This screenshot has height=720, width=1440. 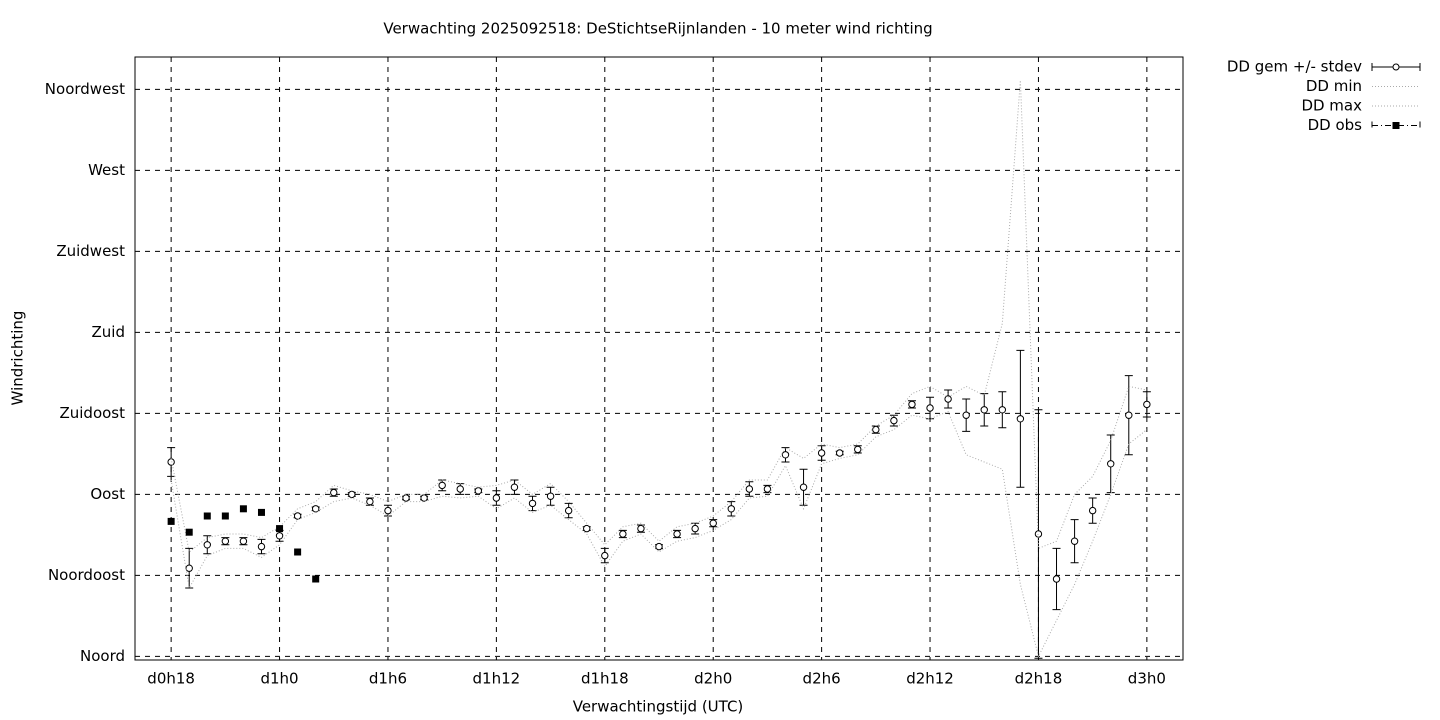 I want to click on x-tick-label: d1h18, so click(x=605, y=679).